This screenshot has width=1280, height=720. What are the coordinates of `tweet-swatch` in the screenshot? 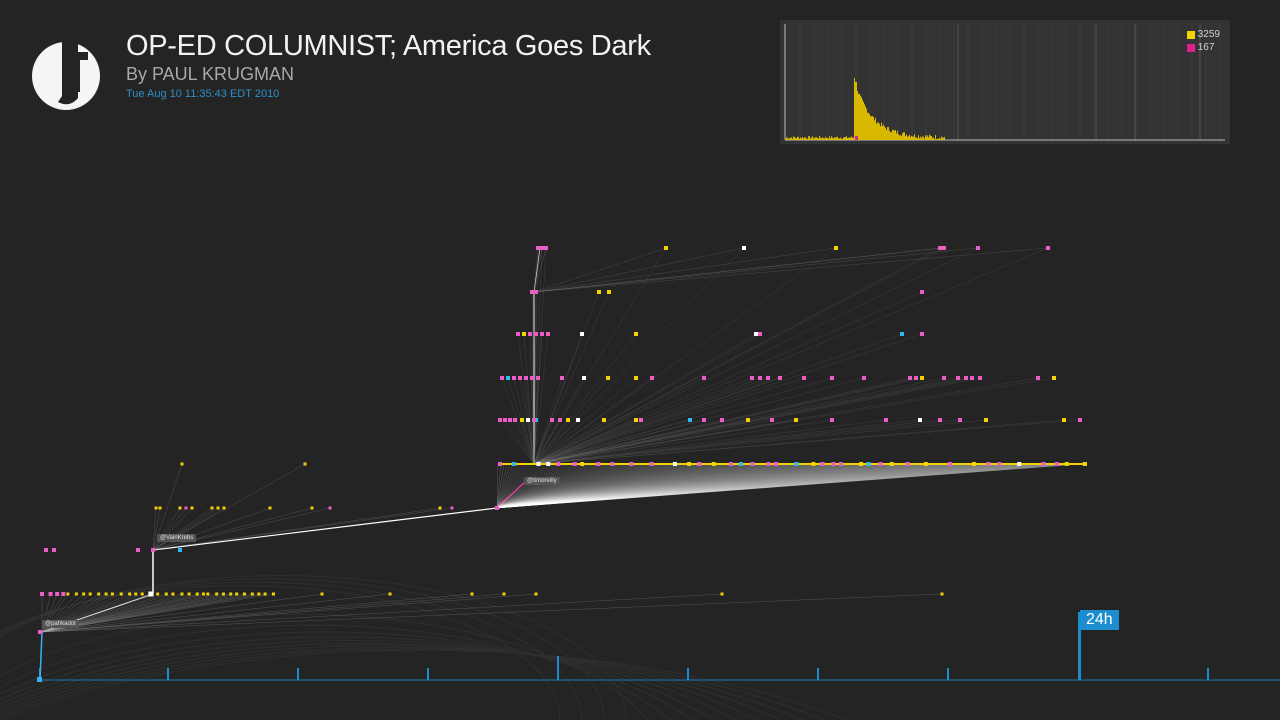 It's located at (1190, 34).